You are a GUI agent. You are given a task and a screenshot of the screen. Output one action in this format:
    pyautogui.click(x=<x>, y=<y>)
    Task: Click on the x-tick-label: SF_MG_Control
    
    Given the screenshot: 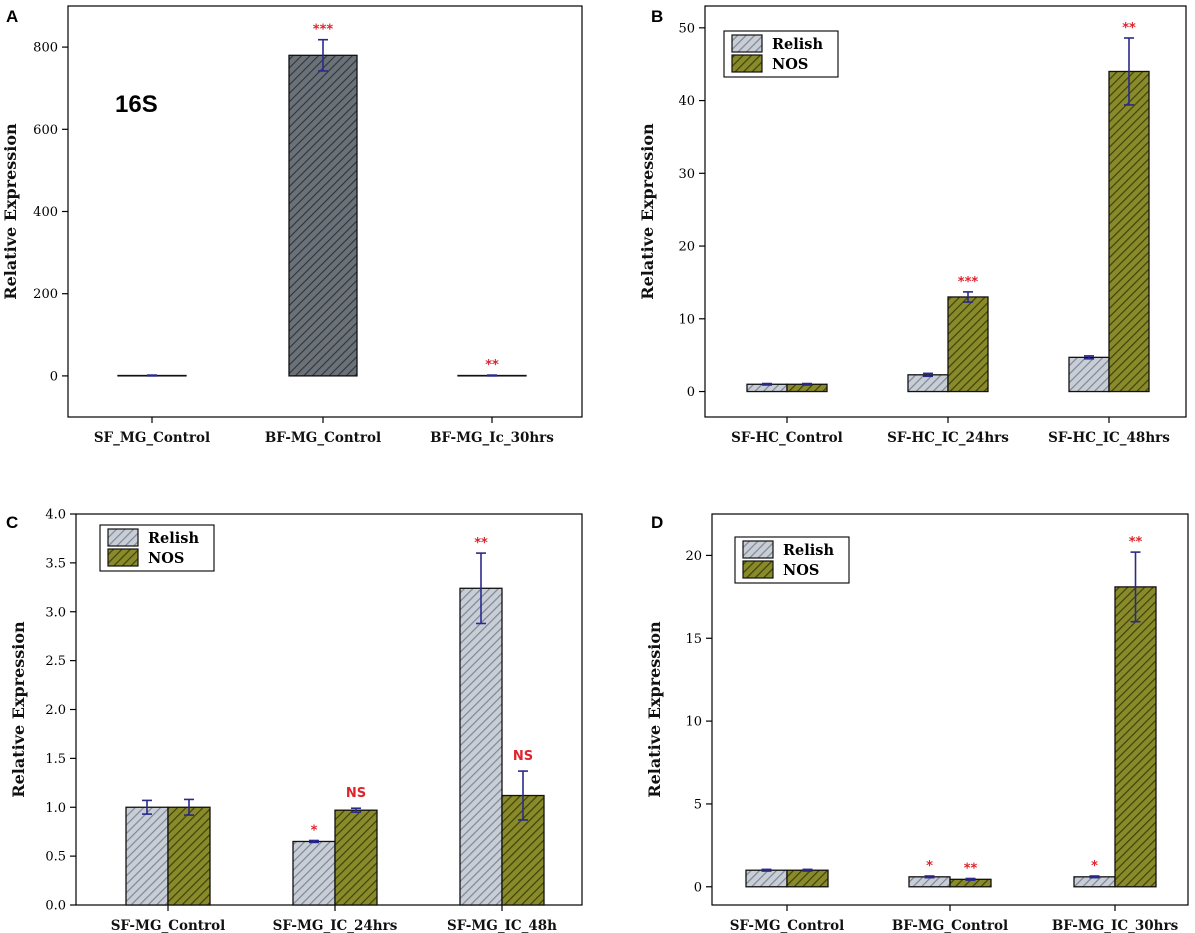 What is the action you would take?
    pyautogui.click(x=152, y=438)
    